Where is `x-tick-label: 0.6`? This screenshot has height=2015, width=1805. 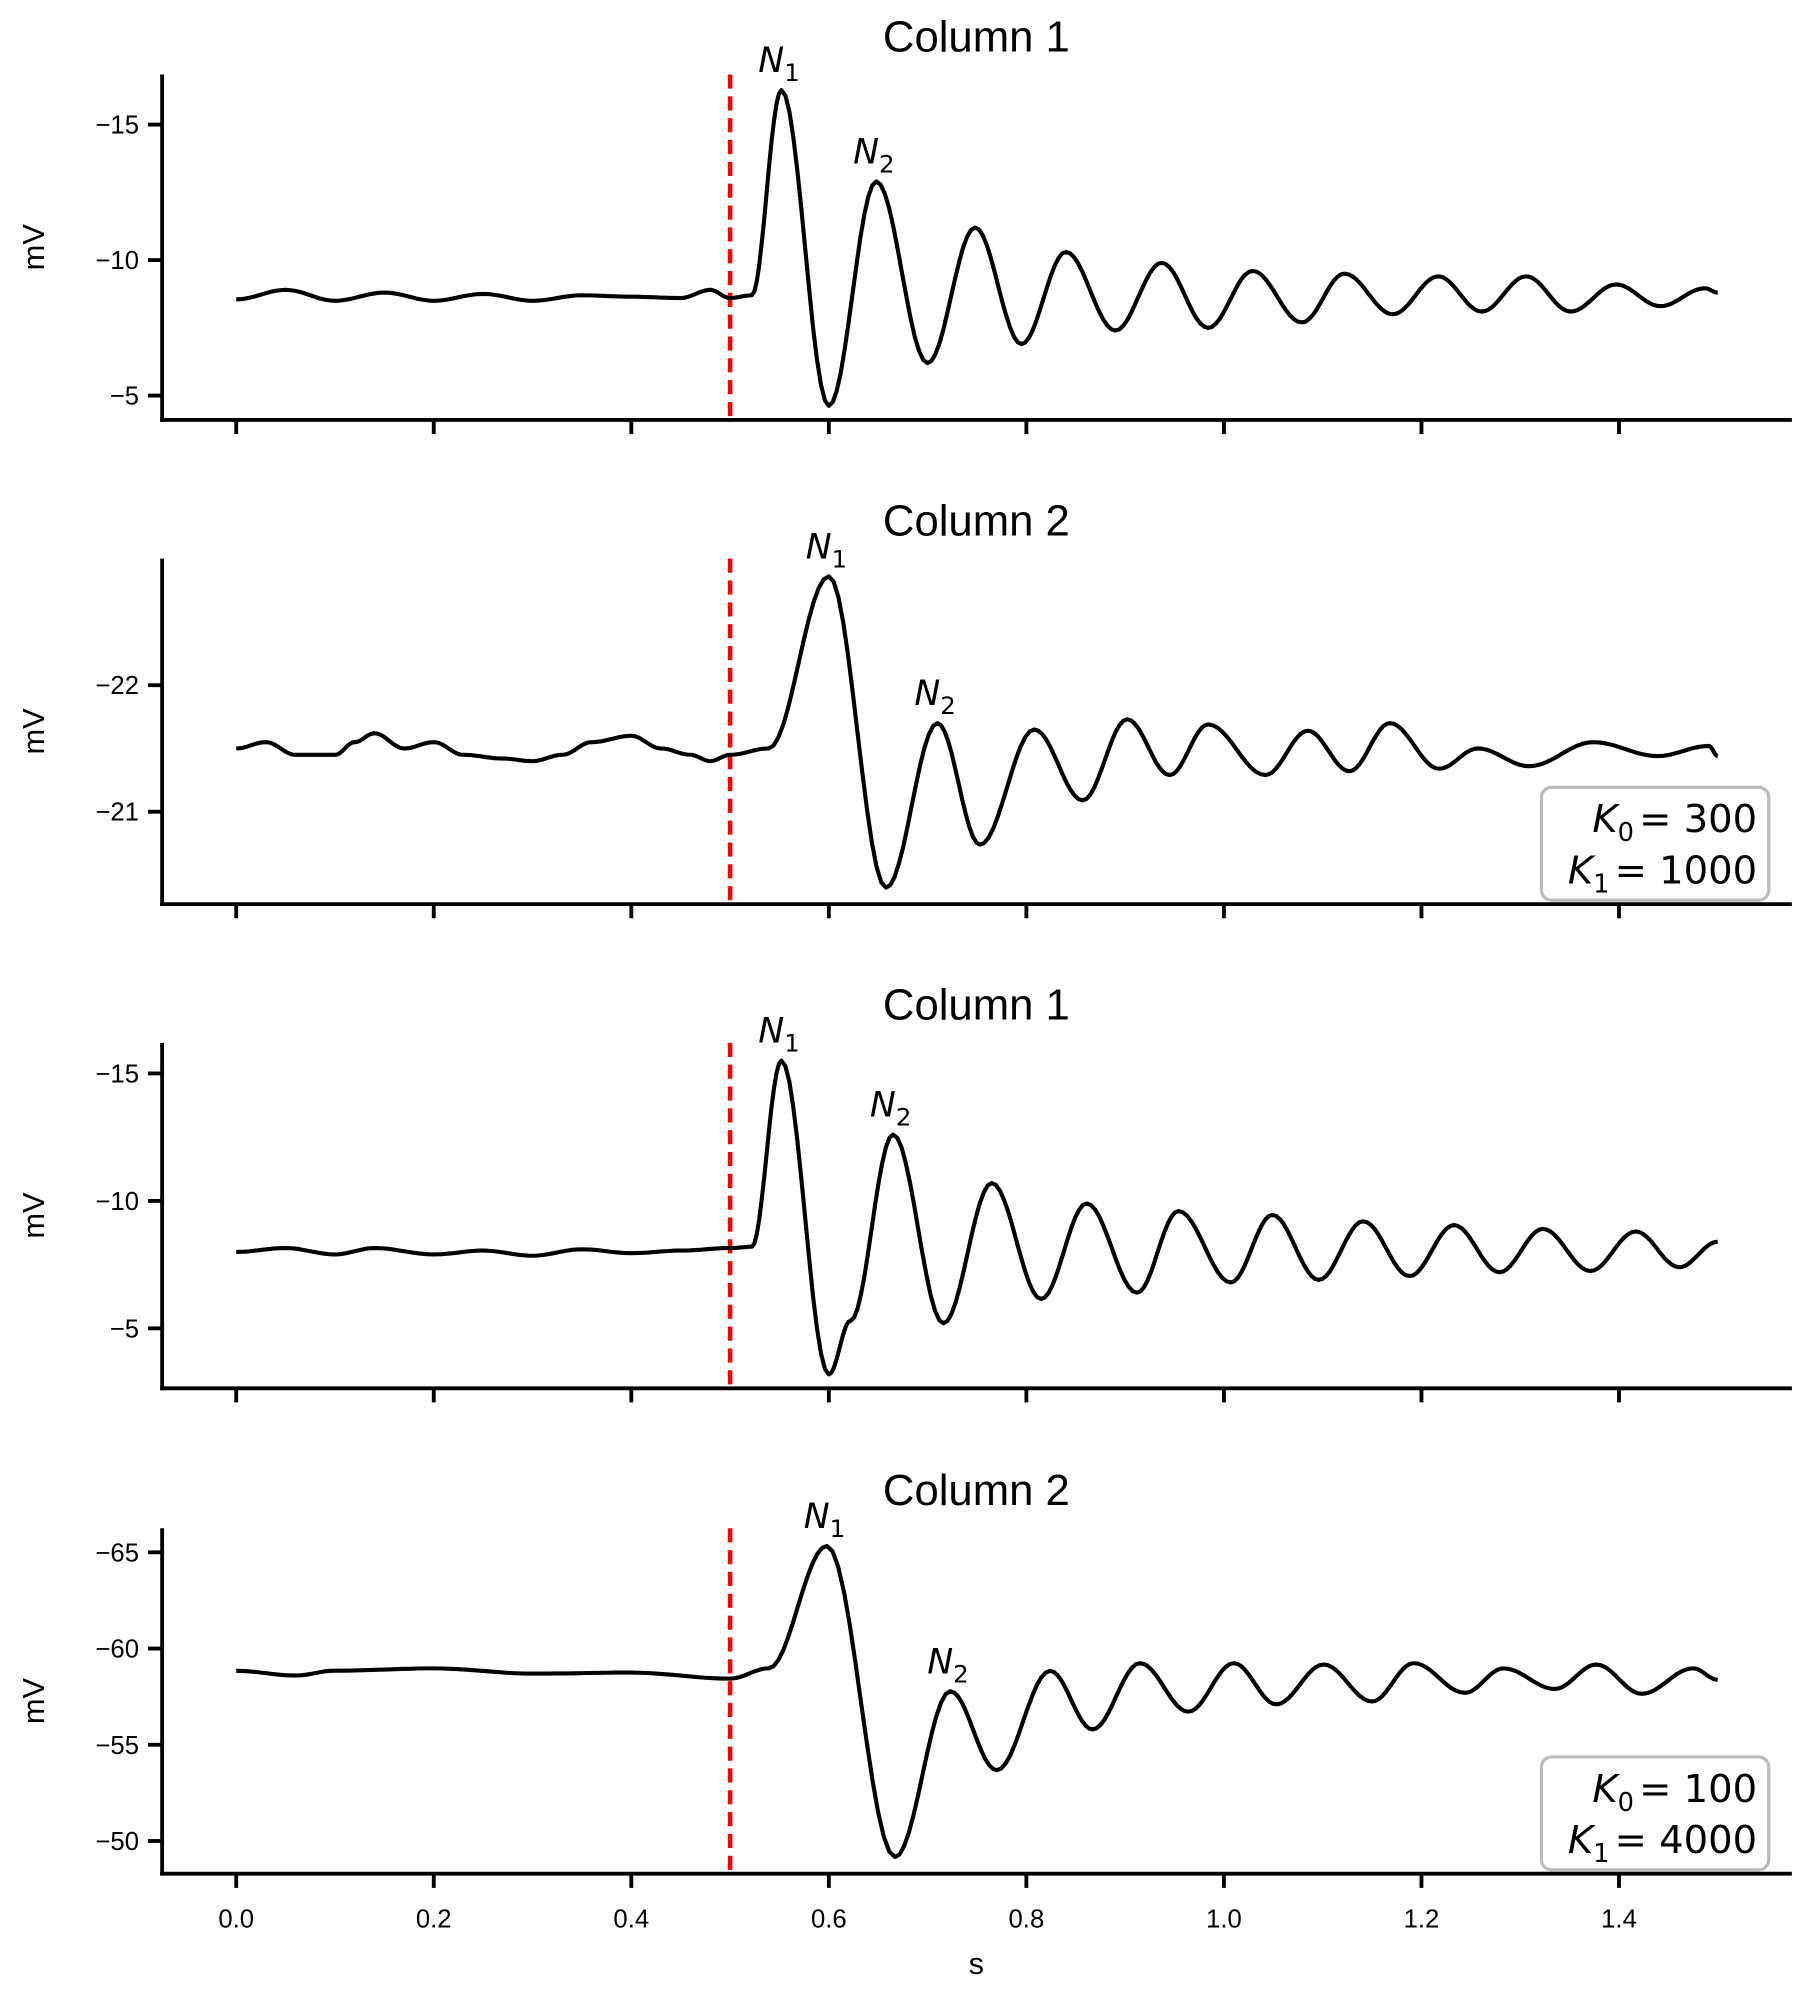 x-tick-label: 0.6 is located at coordinates (829, 1920).